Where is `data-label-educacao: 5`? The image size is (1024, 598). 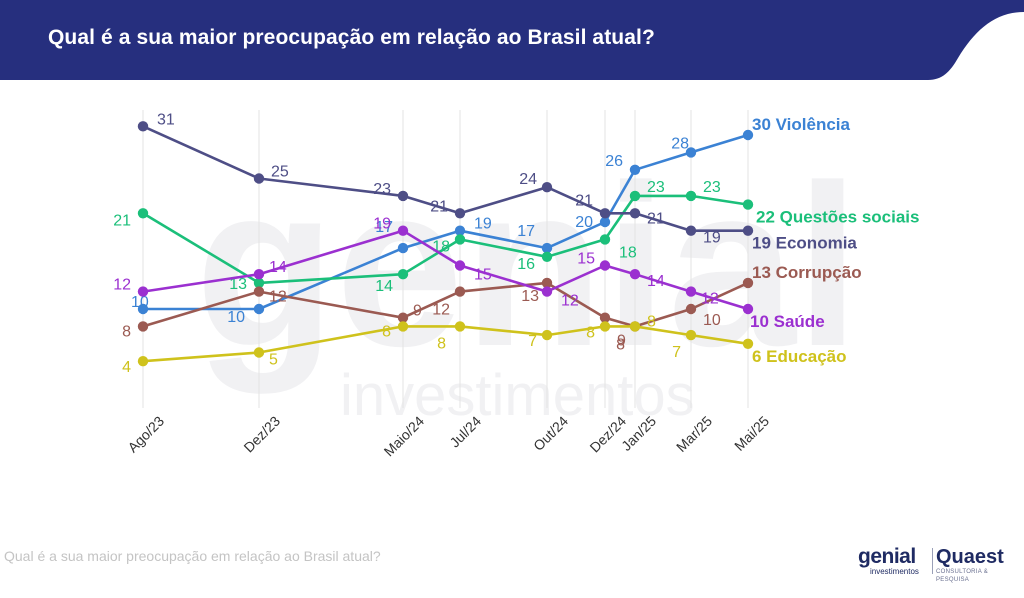
data-label-educacao: 5 is located at coordinates (273, 360).